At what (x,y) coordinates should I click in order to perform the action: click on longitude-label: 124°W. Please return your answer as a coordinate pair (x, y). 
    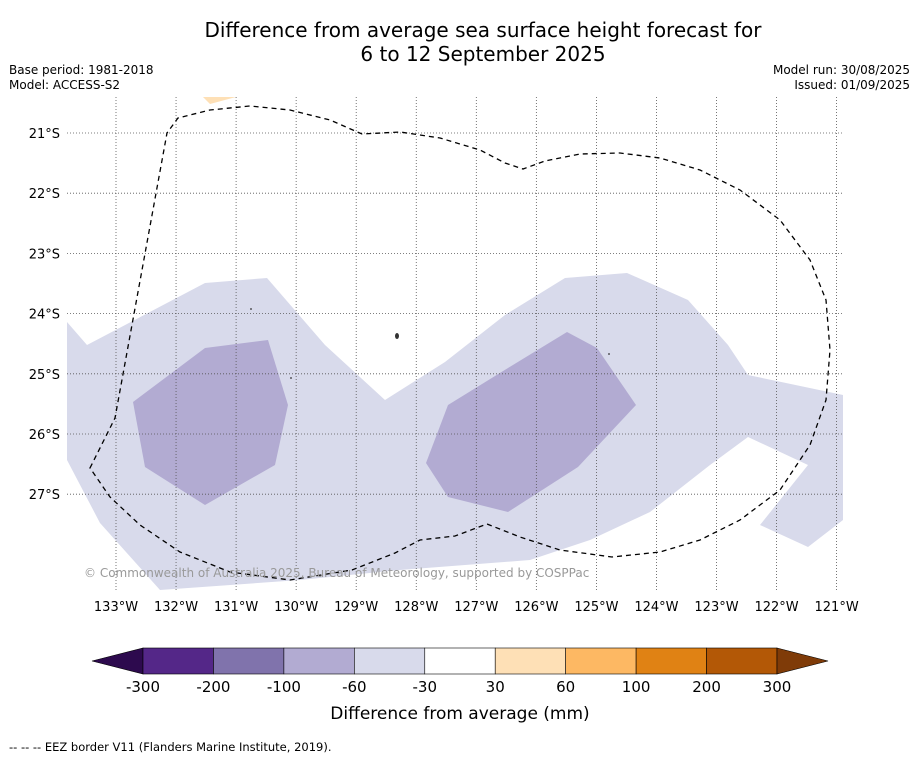
    Looking at the image, I should click on (656, 607).